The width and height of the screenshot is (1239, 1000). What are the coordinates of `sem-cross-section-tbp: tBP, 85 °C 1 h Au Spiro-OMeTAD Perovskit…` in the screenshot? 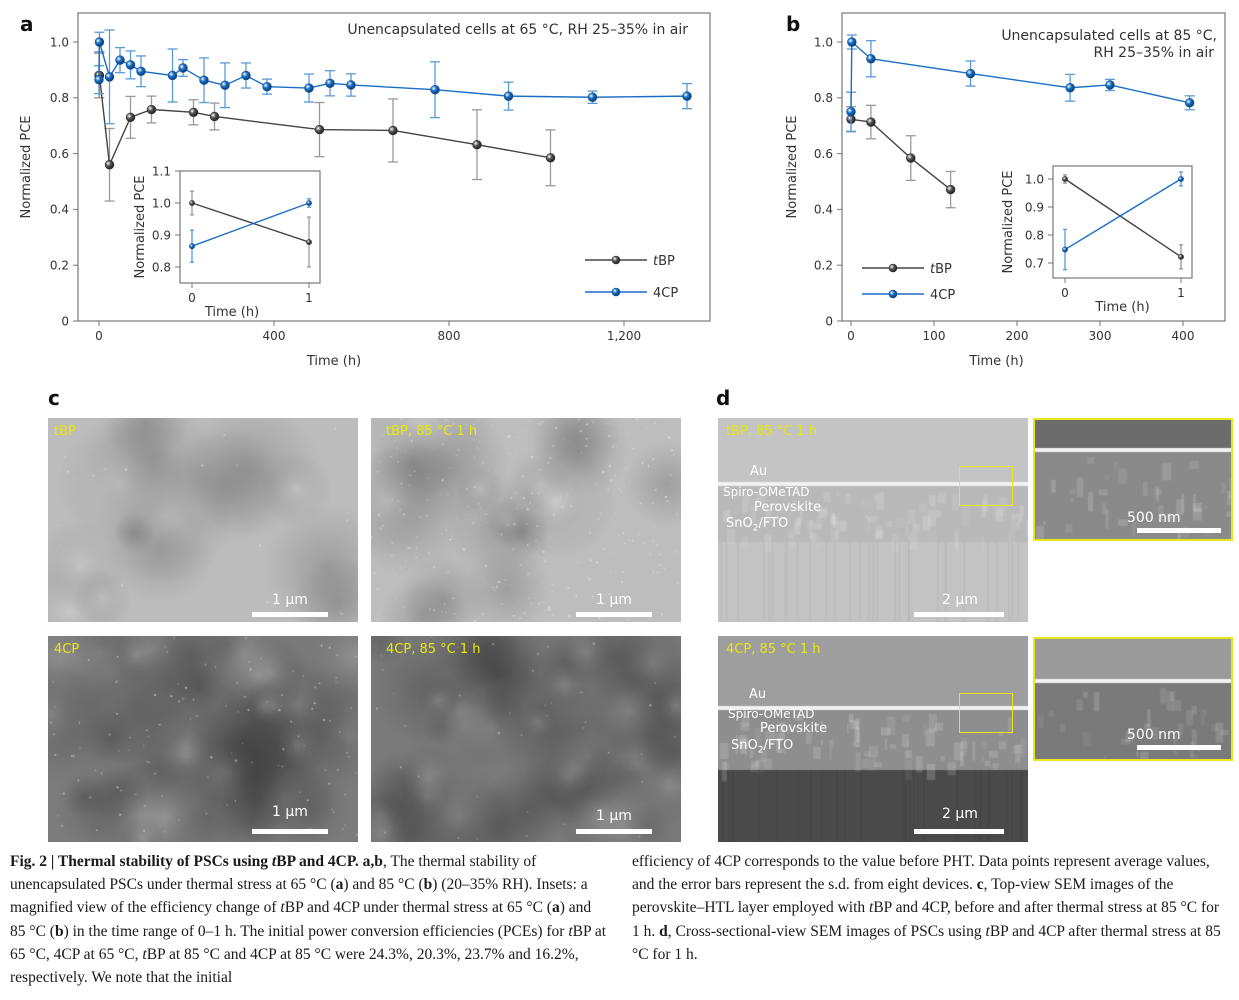 It's located at (873, 520).